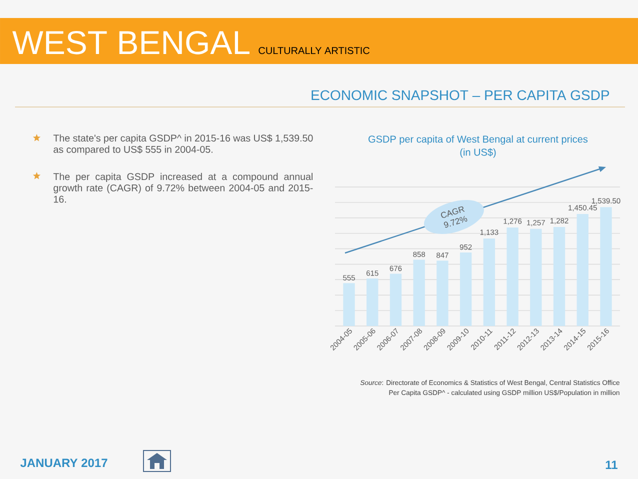  What do you see at coordinates (183, 144) in the screenshot?
I see `text: The state's per capita GSDP^ in 2015-16 was US$ 1,539.50 as compared to US$ 555 in 2004-05.` at bounding box center [183, 144].